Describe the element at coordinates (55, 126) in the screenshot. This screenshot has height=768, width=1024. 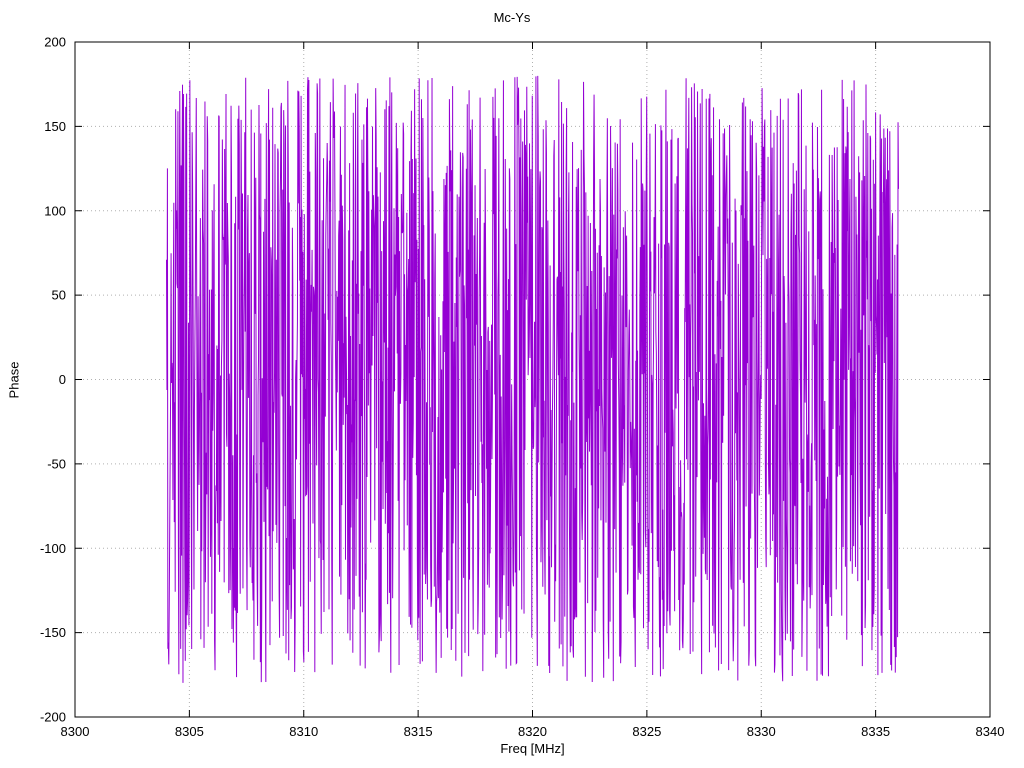
I see `y-tick-label: 150` at that location.